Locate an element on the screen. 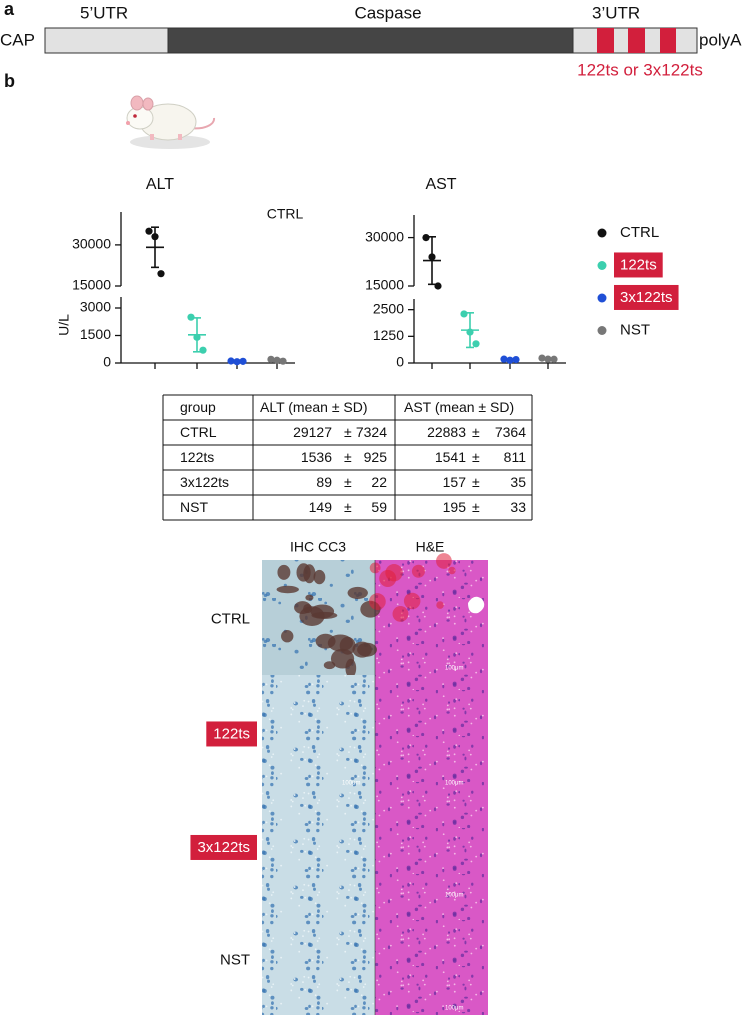 This screenshot has height=1015, width=750. table-sd: 35 is located at coordinates (518, 482).